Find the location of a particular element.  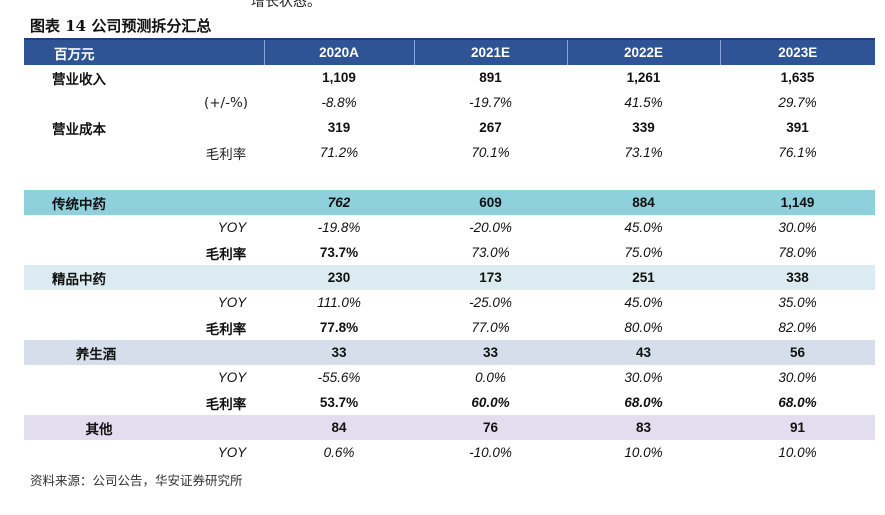

table-cell: 91 is located at coordinates (797, 427).